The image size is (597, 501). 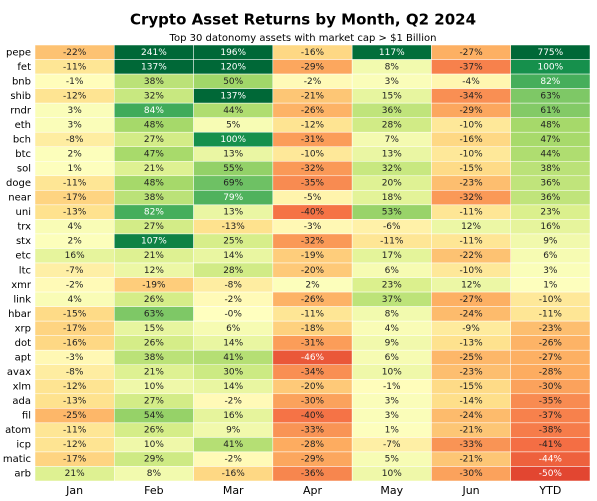 What do you see at coordinates (17, 459) in the screenshot?
I see `y-tick-label: matic` at bounding box center [17, 459].